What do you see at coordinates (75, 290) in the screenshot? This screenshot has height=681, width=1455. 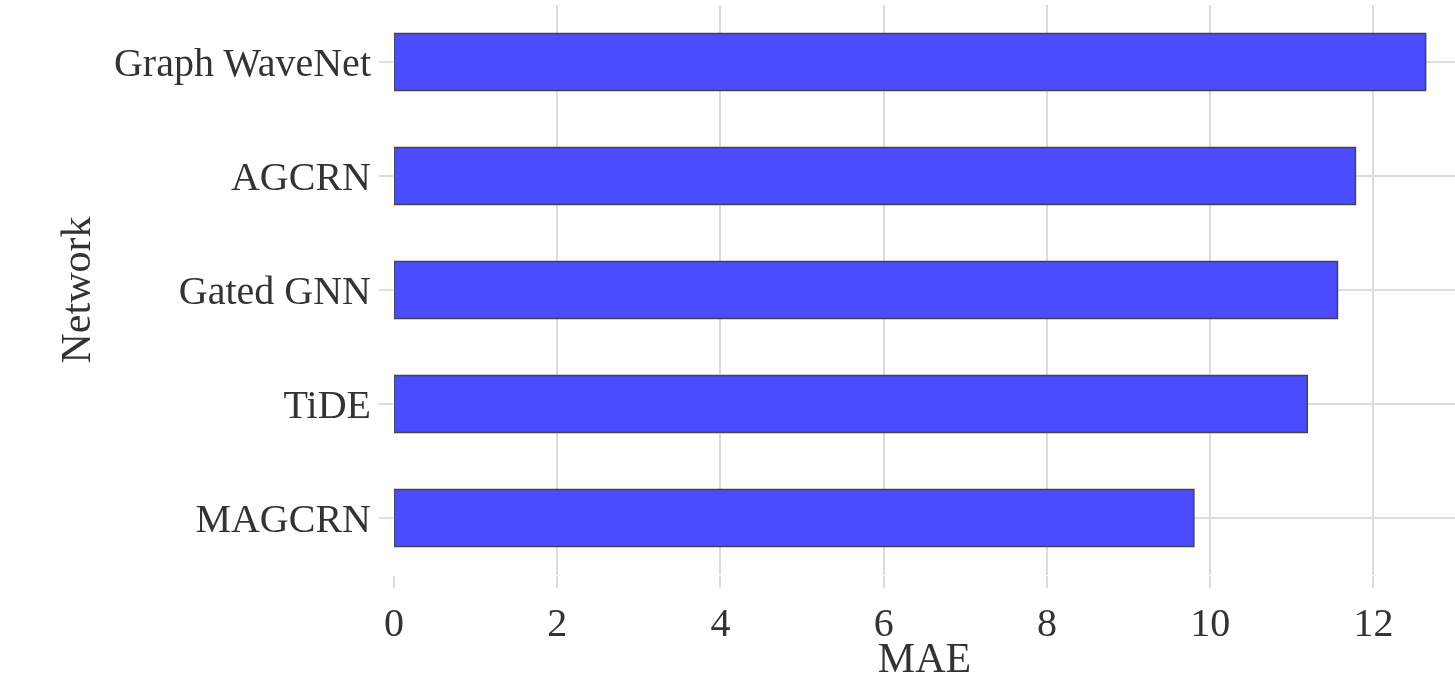 I see `y-axis-title: Network` at bounding box center [75, 290].